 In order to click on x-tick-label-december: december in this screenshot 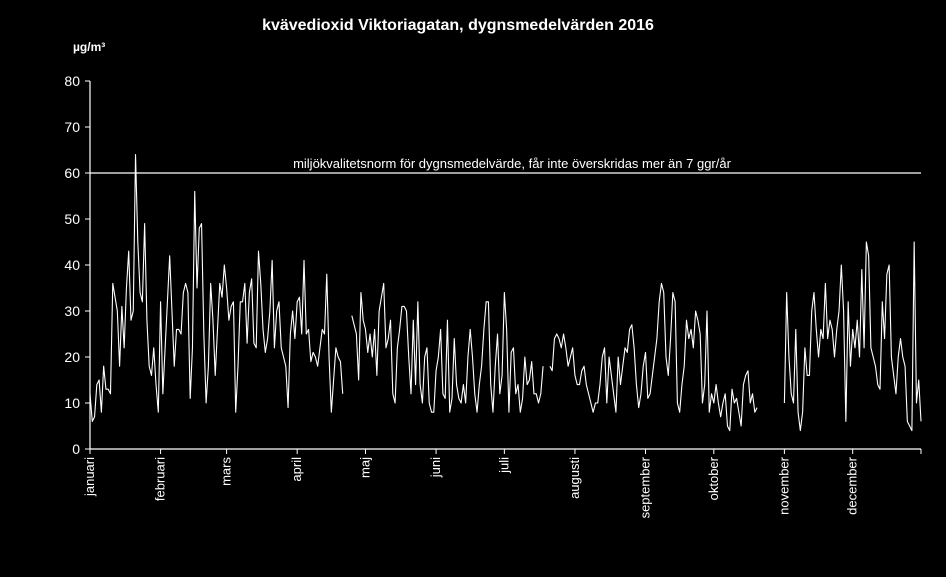, I will do `click(852, 485)`.